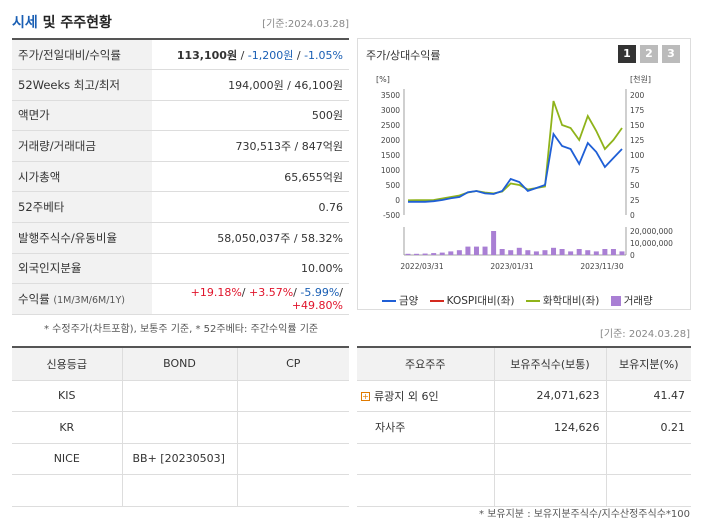  Describe the element at coordinates (180, 116) in the screenshot. I see `table-row: 액면가 500원` at that location.